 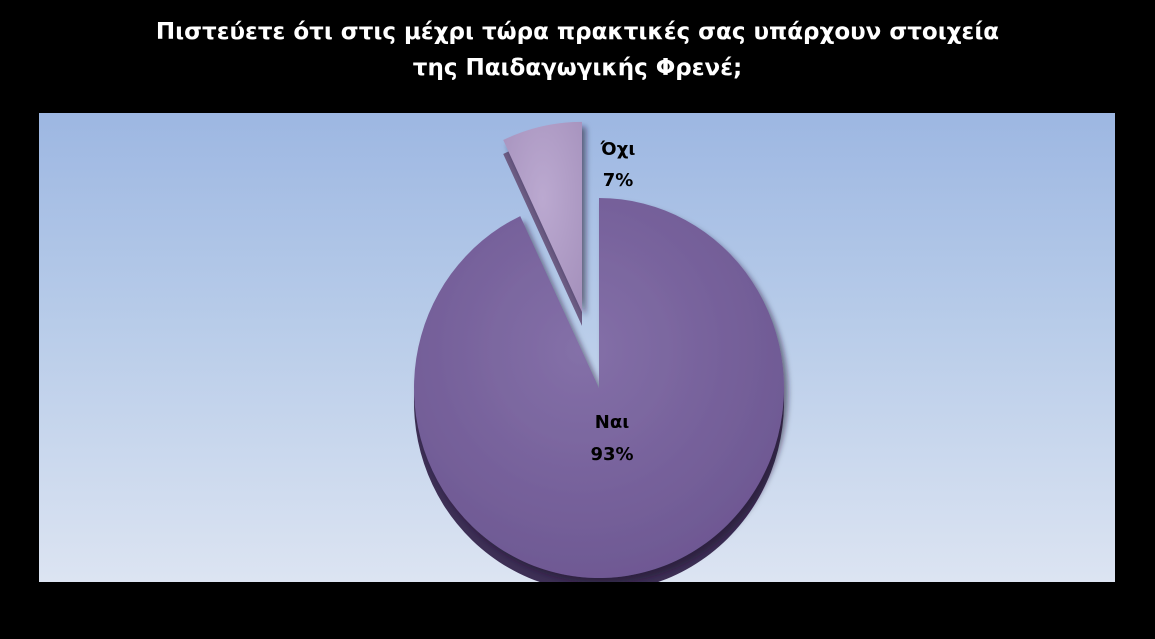 What do you see at coordinates (612, 422) in the screenshot?
I see `slice-label-0: Ναι` at bounding box center [612, 422].